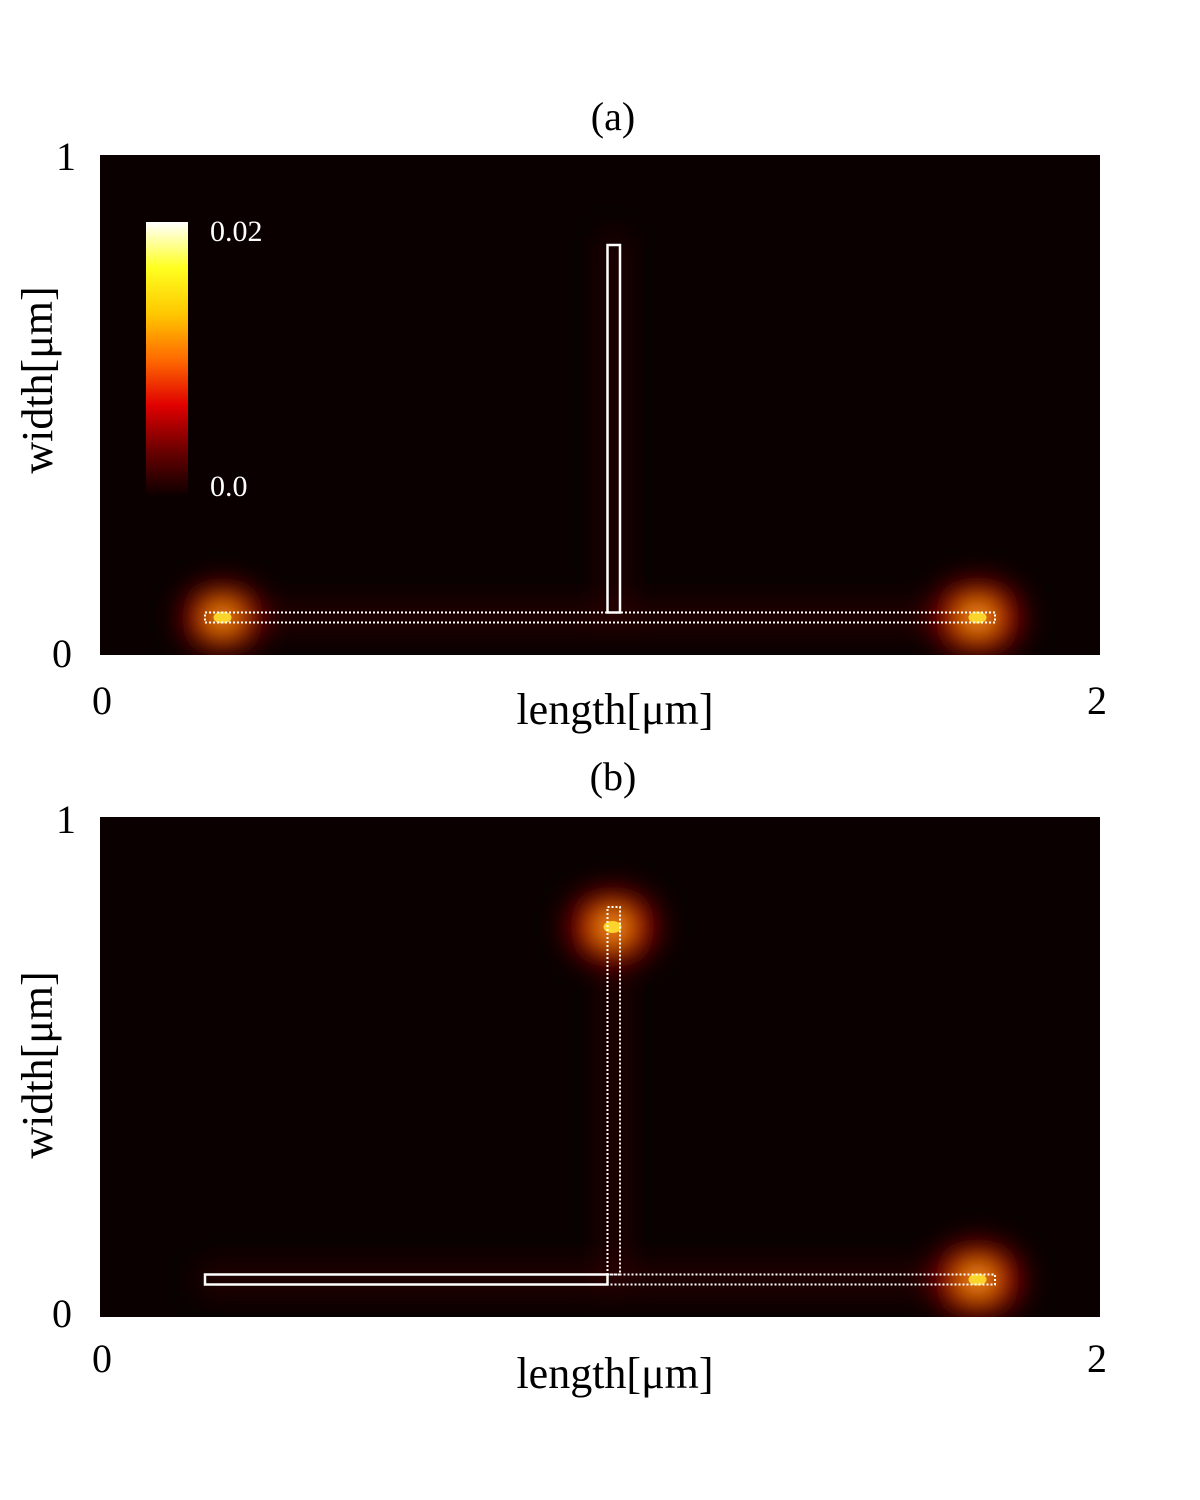 The image size is (1200, 1500). What do you see at coordinates (37, 379) in the screenshot?
I see `panel-a-ylabel: width[μm]` at bounding box center [37, 379].